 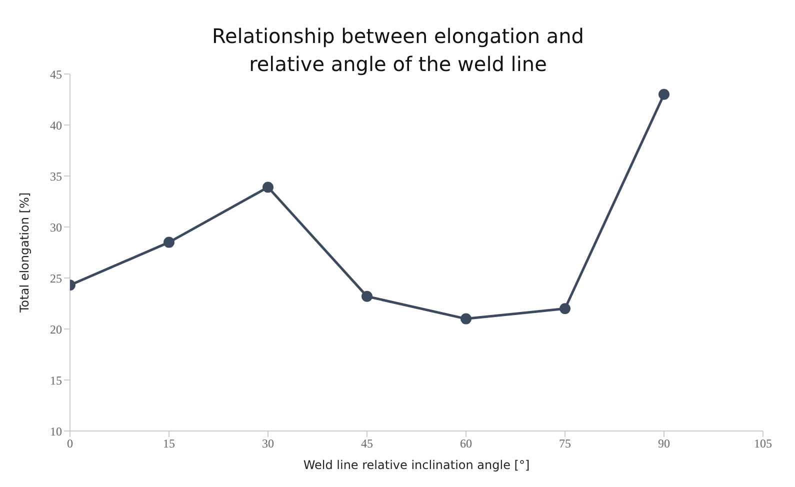 I want to click on x-tick-label: 60, so click(x=466, y=443).